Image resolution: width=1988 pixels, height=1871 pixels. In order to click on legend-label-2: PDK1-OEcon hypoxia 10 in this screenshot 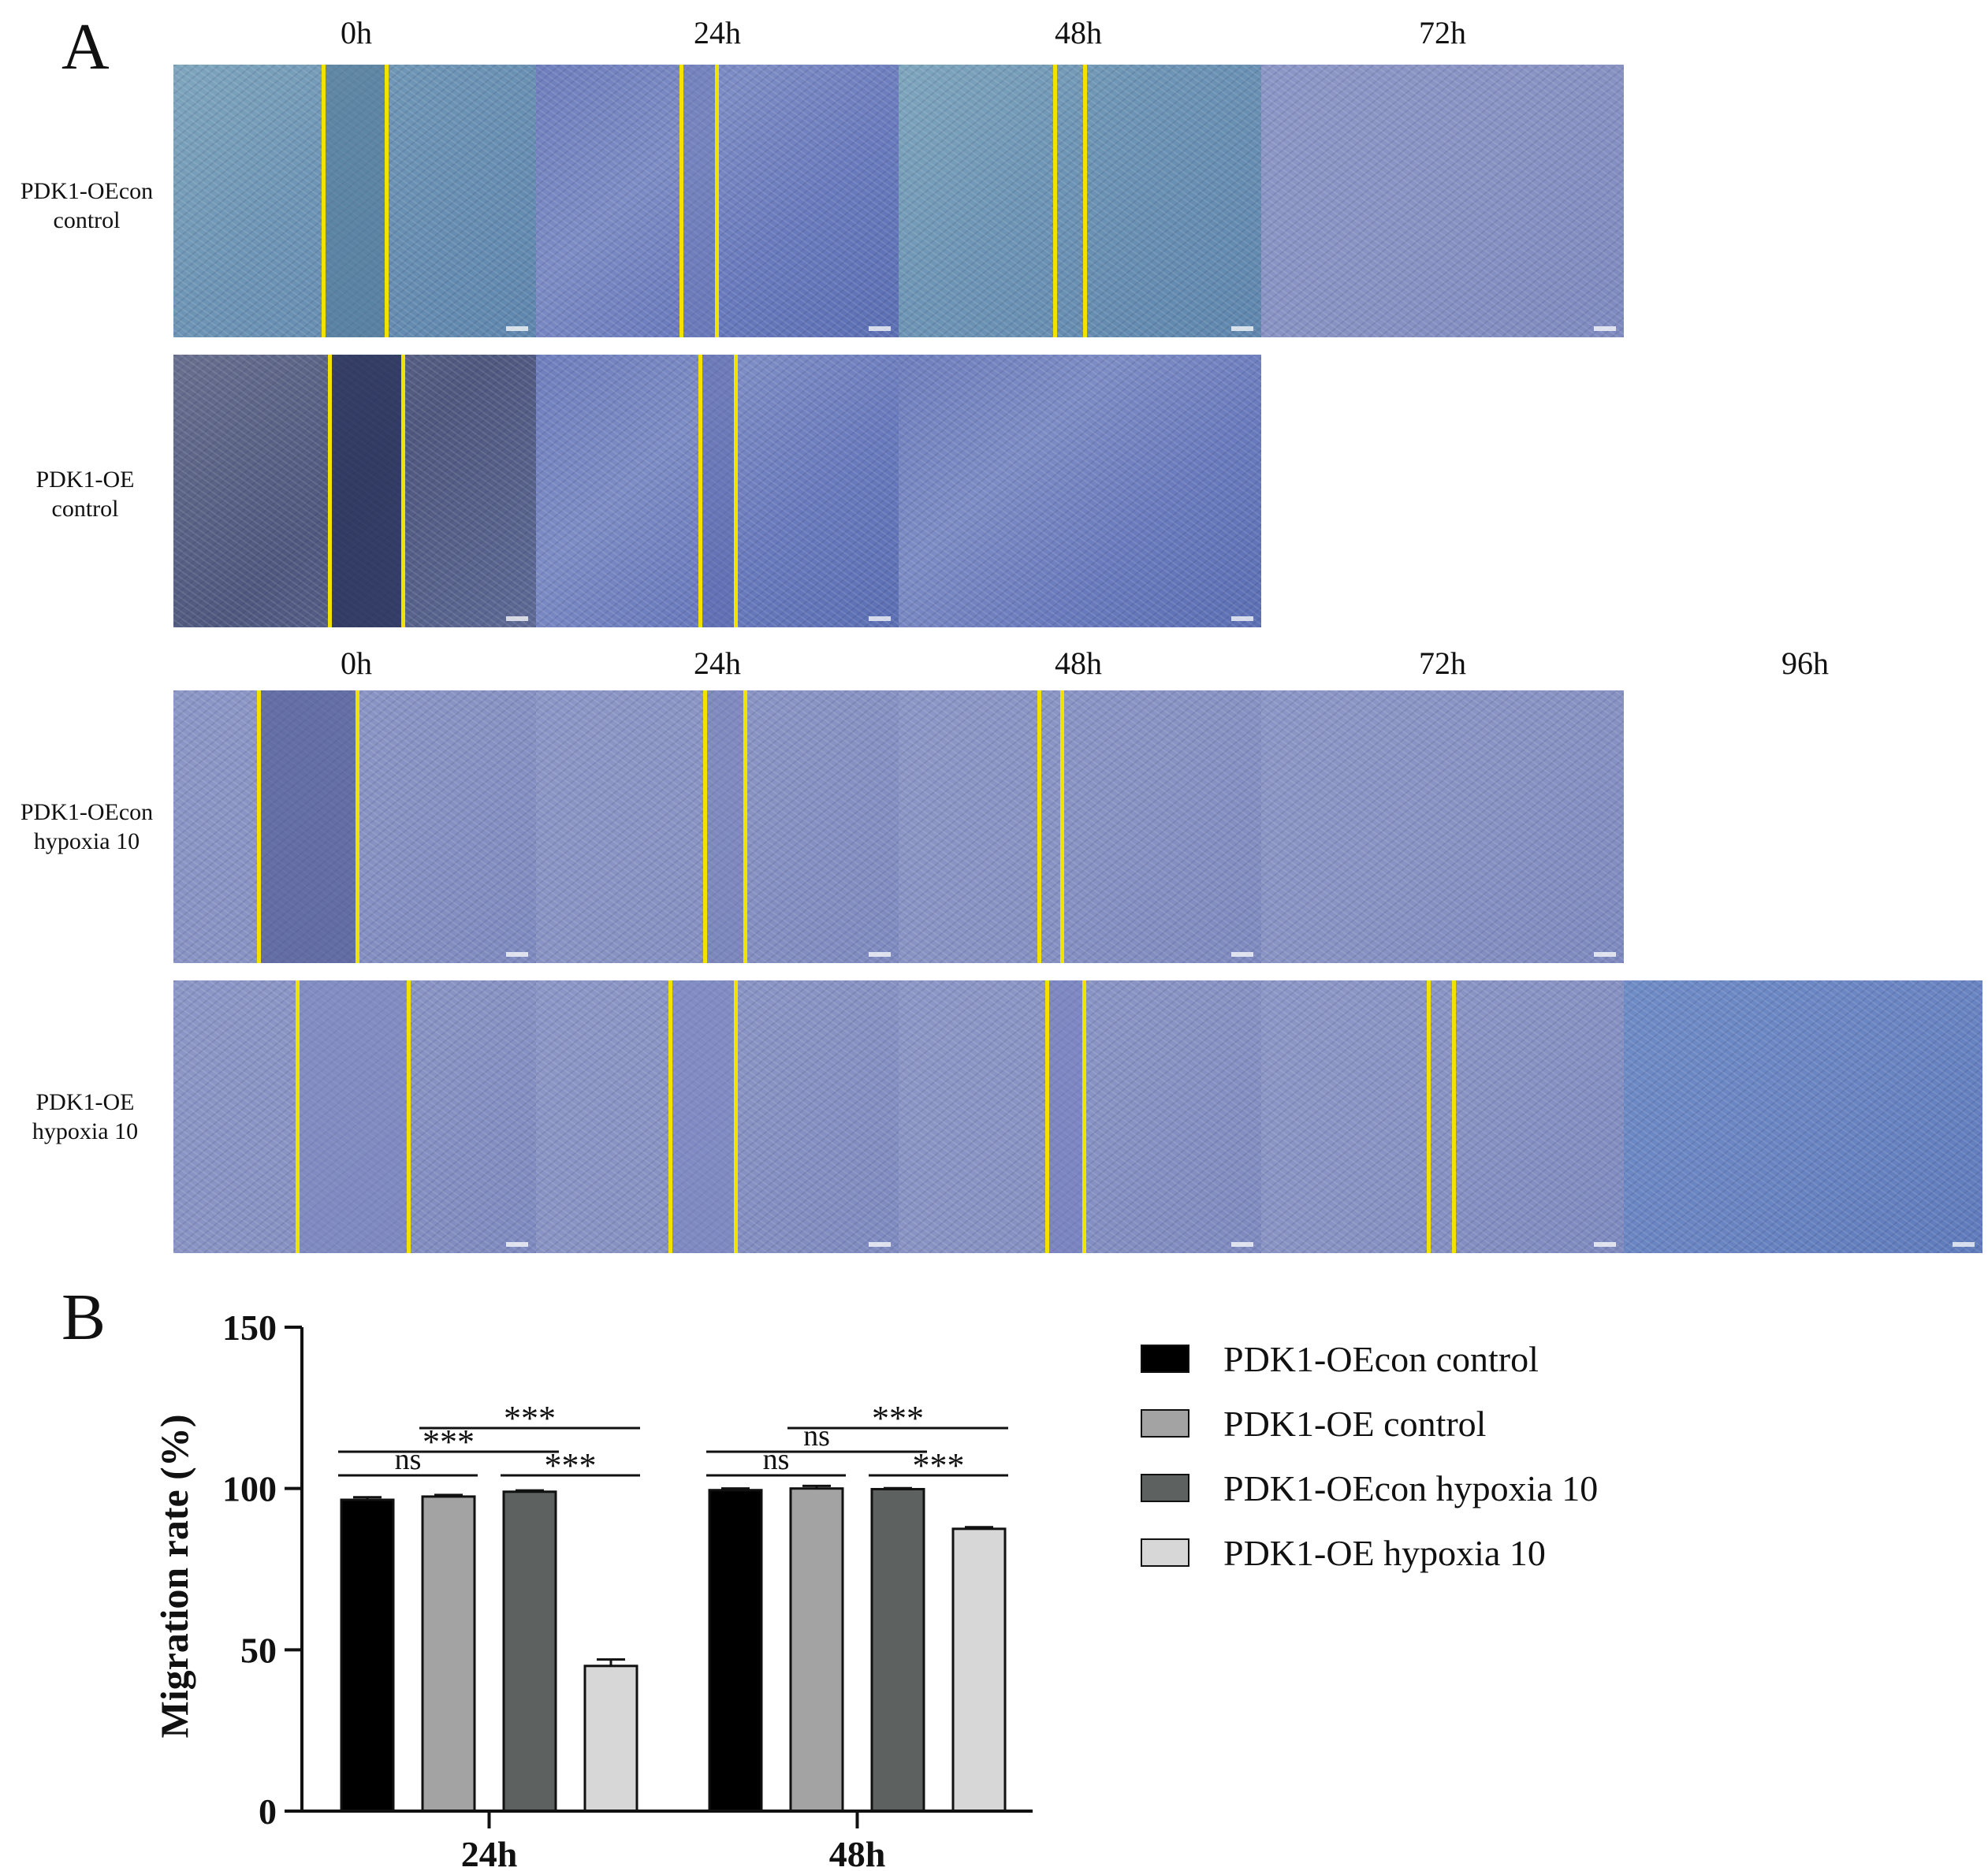, I will do `click(1411, 1488)`.